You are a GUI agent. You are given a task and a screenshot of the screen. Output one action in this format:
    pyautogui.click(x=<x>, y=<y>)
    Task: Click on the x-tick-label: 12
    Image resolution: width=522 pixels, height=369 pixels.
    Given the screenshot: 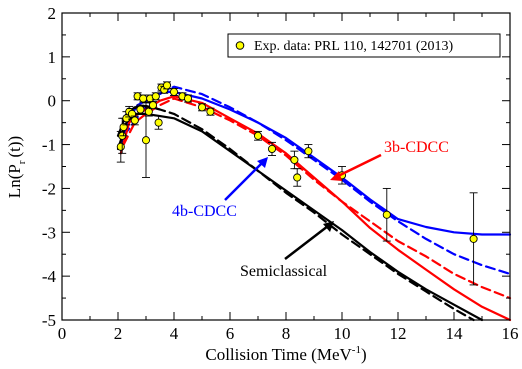 What is the action you would take?
    pyautogui.click(x=398, y=333)
    